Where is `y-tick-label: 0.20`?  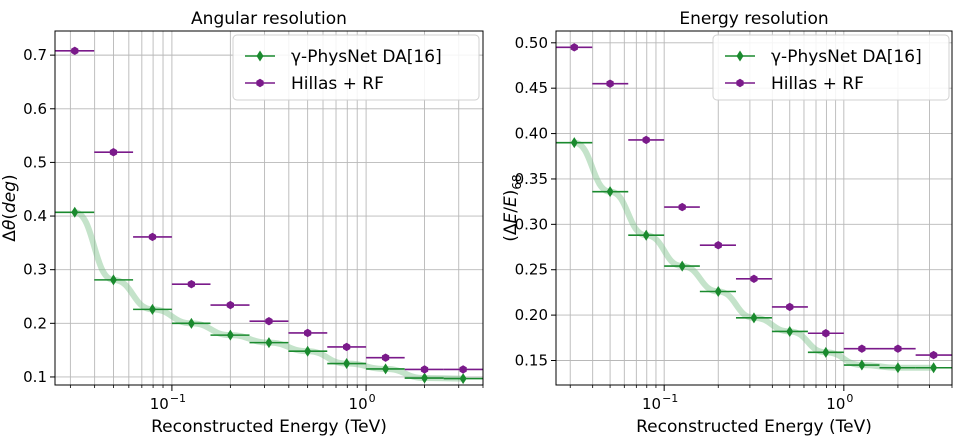 y-tick-label: 0.20 is located at coordinates (531, 315).